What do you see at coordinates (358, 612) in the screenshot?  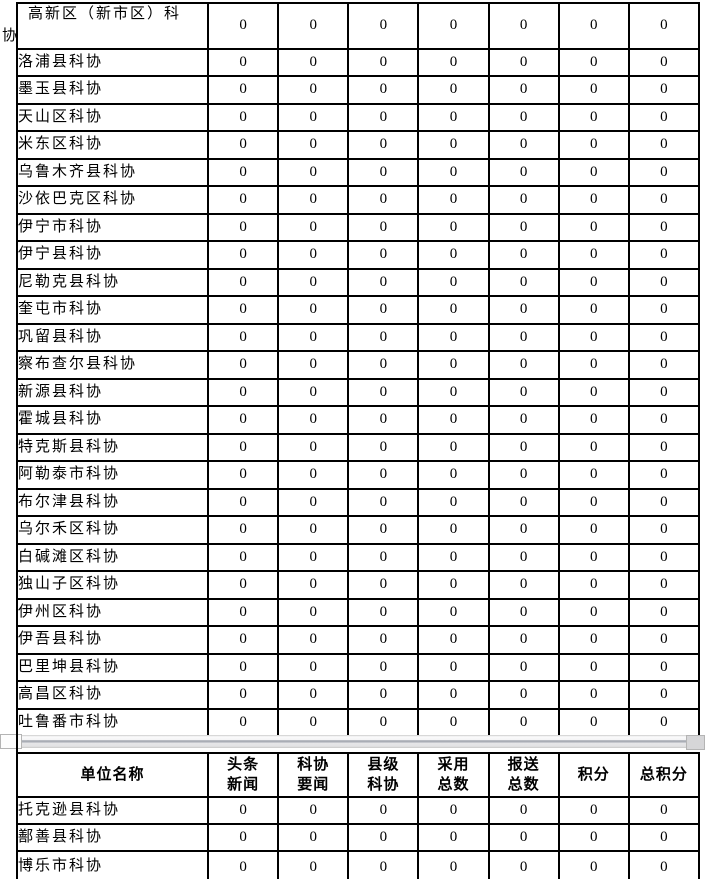 I see `table-row: 伊州区科协 0 0 0 0 0 0 0` at bounding box center [358, 612].